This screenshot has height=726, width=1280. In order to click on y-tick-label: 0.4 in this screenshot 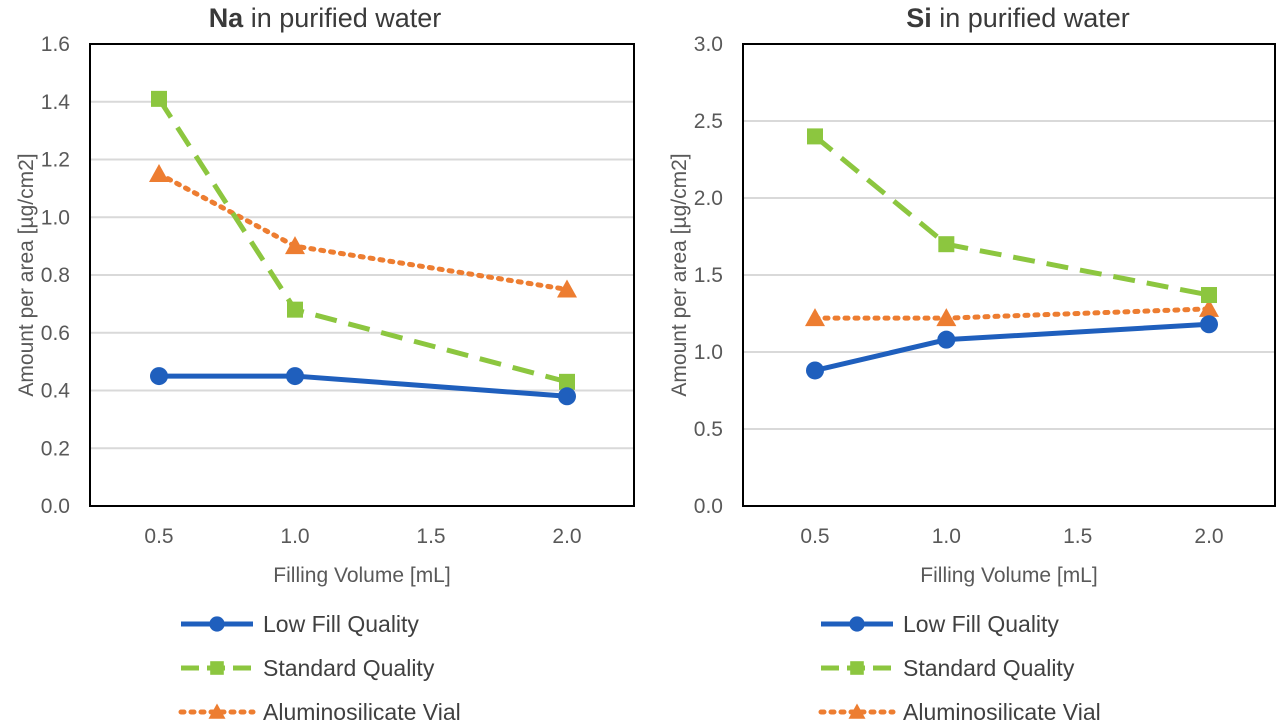, I will do `click(56, 391)`.